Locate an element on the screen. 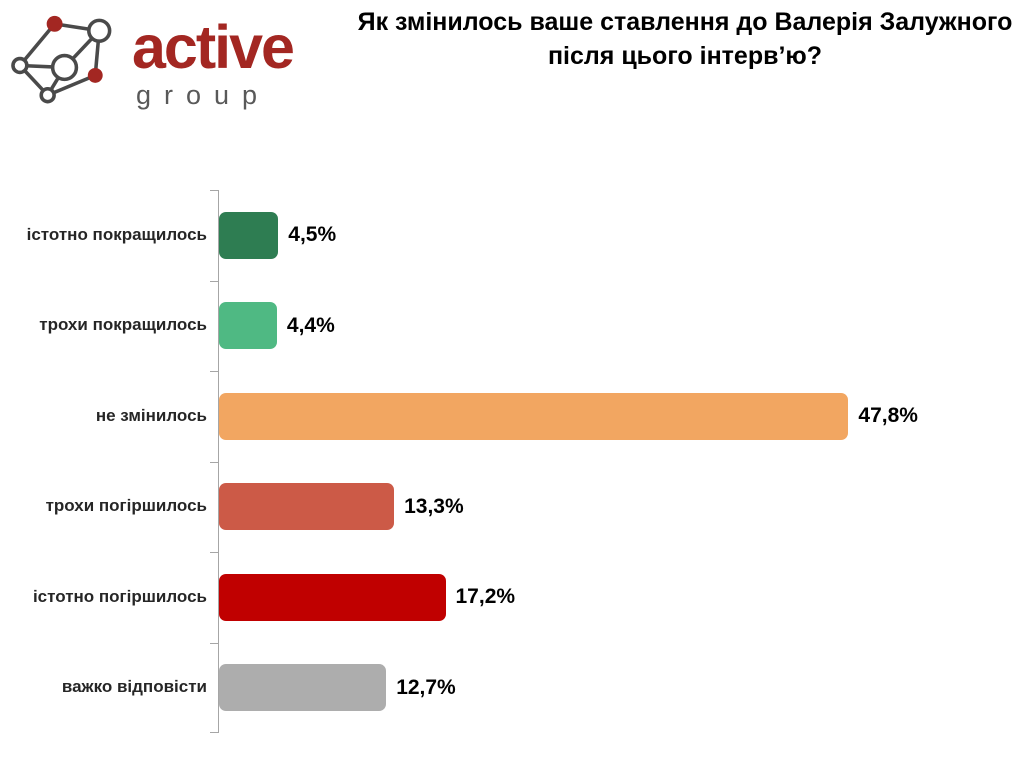 This screenshot has width=1024, height=768. category-label: істотно погіршилось is located at coordinates (119, 596).